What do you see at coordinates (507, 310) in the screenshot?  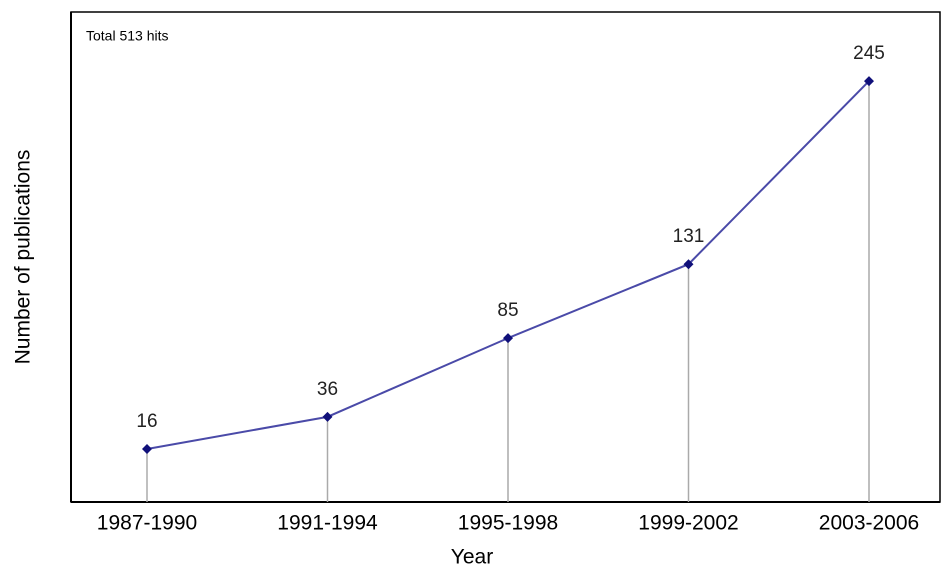 I see `value-label: 85` at bounding box center [507, 310].